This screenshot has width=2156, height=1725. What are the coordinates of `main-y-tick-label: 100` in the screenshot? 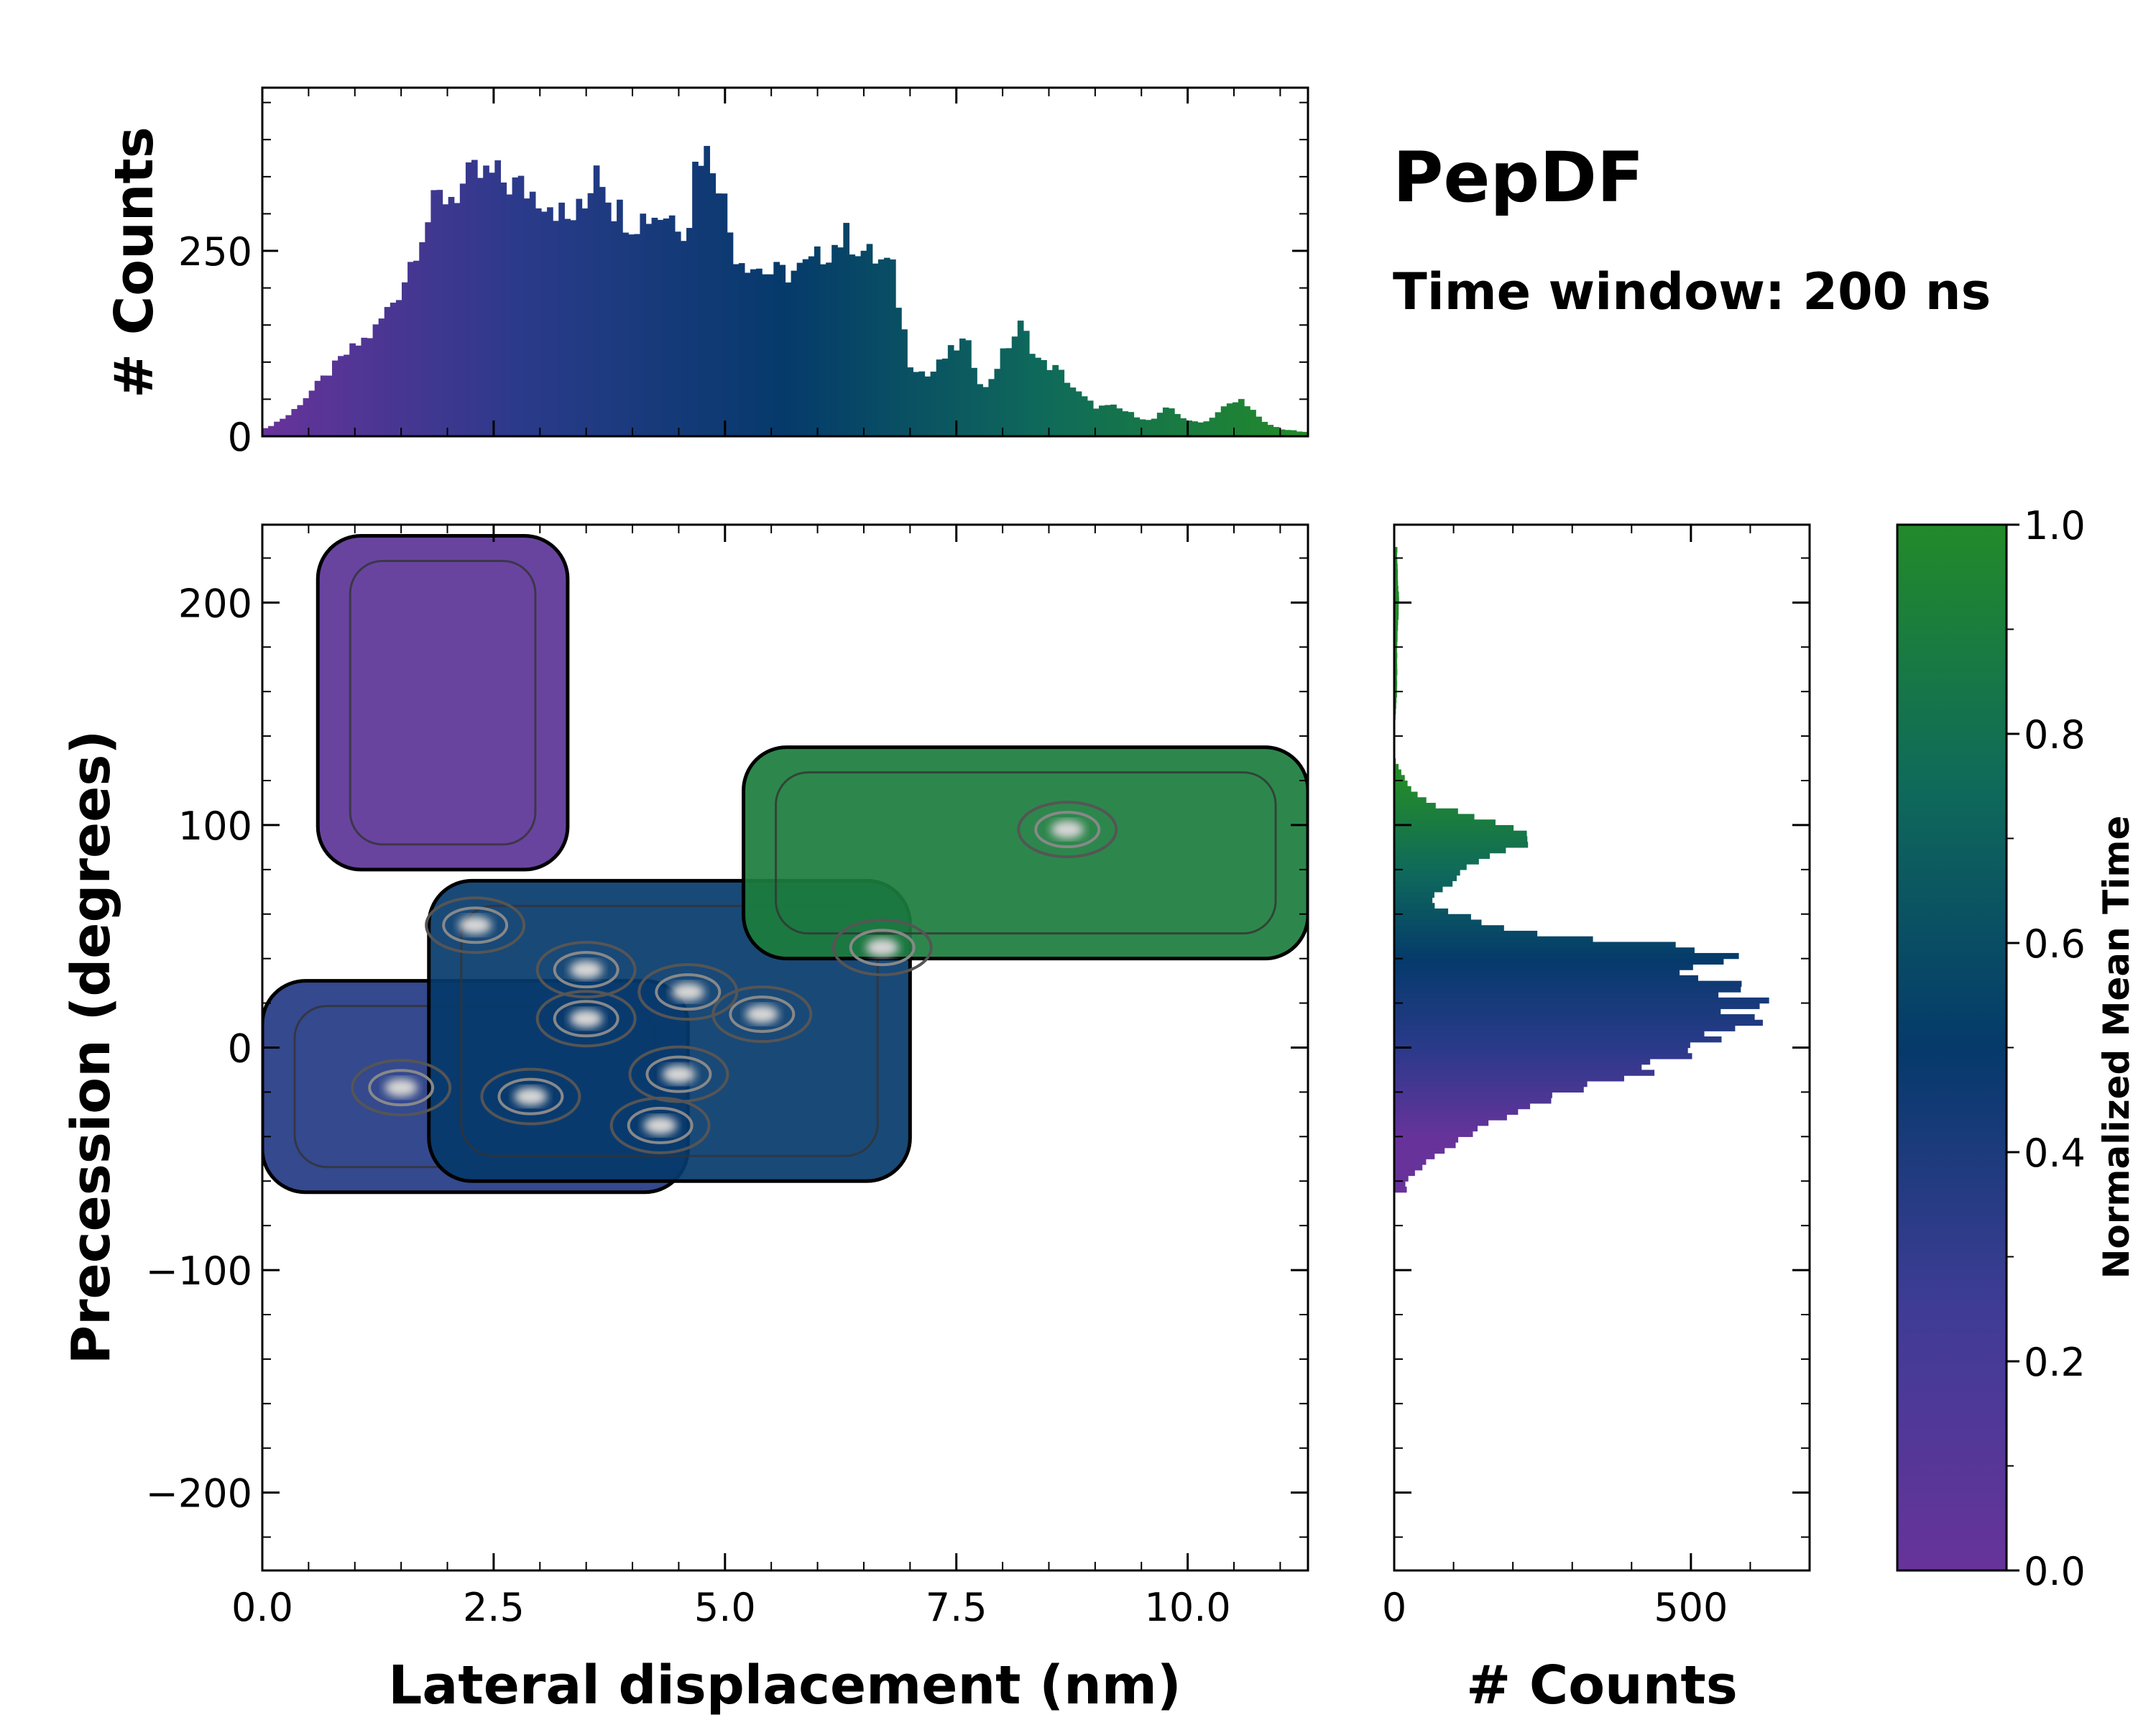 It's located at (215, 826).